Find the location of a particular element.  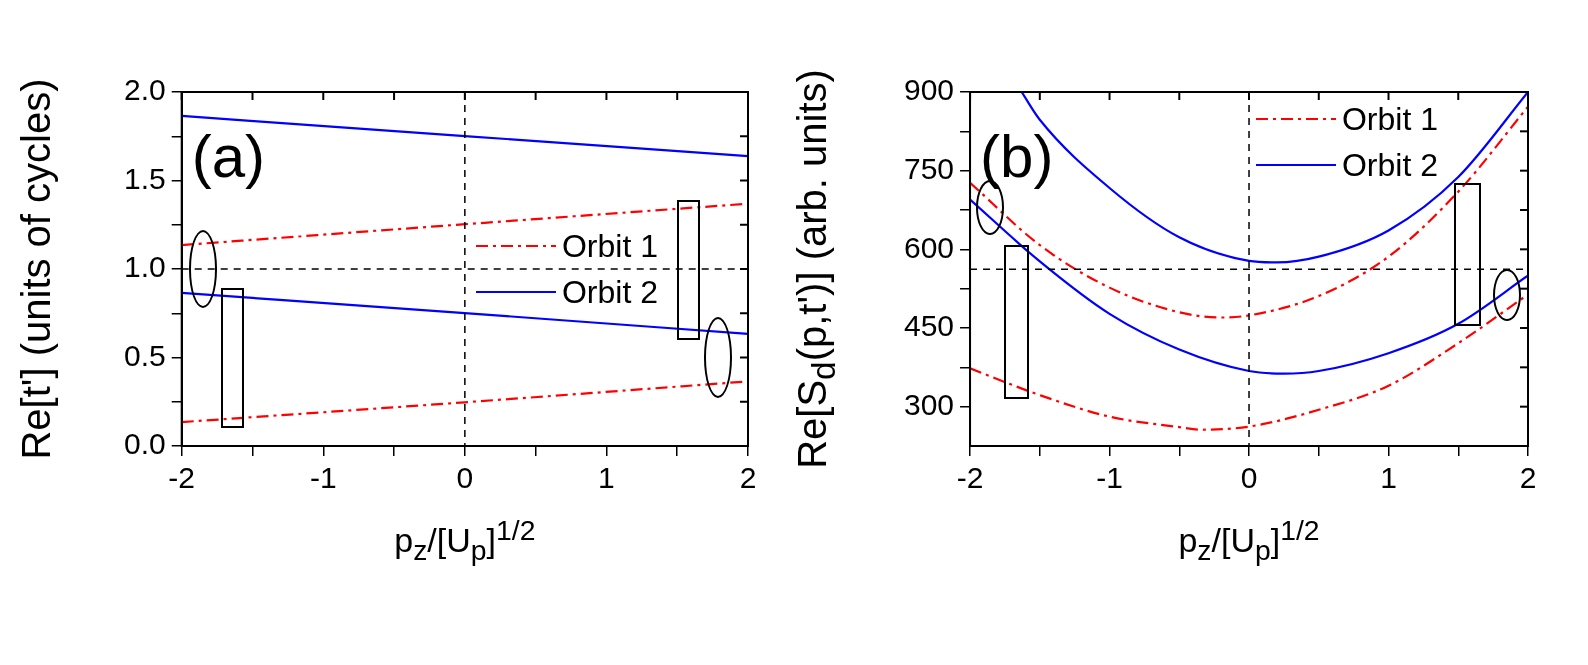

y-tick-label: 2.0 is located at coordinates (144, 90).